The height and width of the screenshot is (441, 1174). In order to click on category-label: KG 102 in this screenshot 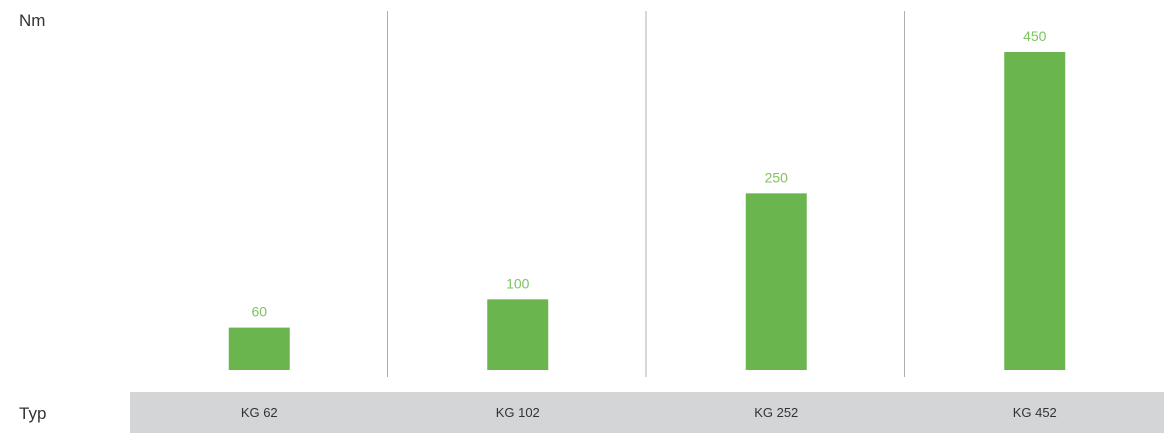, I will do `click(518, 412)`.